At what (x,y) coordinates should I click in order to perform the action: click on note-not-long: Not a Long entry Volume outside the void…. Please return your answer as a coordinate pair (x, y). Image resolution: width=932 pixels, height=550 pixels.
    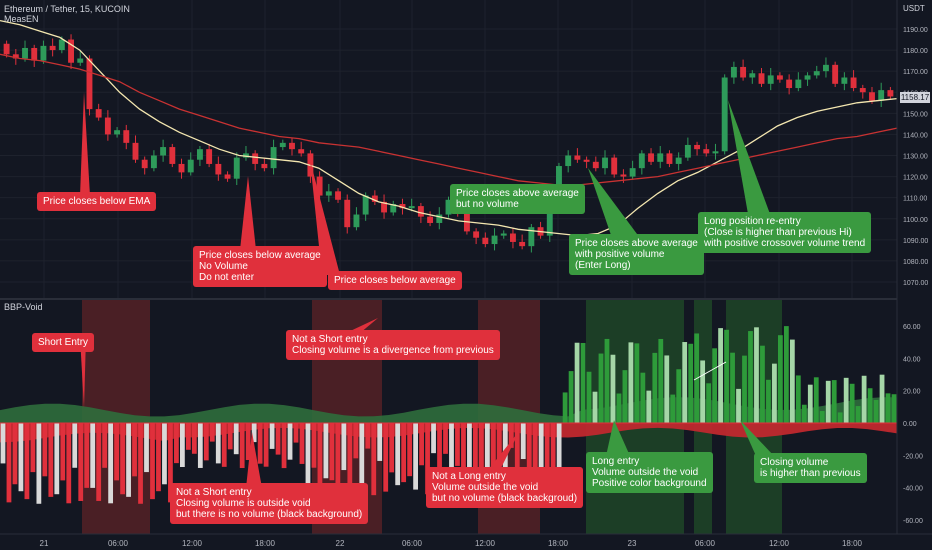
    Looking at the image, I should click on (505, 487).